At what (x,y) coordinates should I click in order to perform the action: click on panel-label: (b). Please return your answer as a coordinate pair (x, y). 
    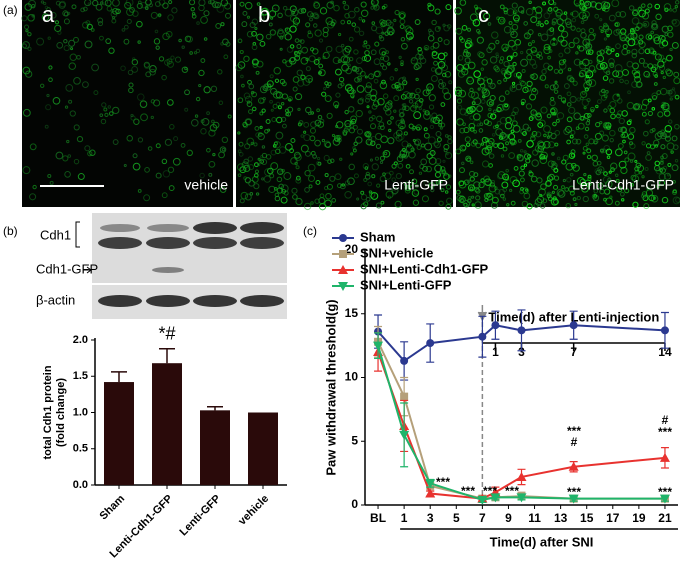
    Looking at the image, I should click on (10, 231).